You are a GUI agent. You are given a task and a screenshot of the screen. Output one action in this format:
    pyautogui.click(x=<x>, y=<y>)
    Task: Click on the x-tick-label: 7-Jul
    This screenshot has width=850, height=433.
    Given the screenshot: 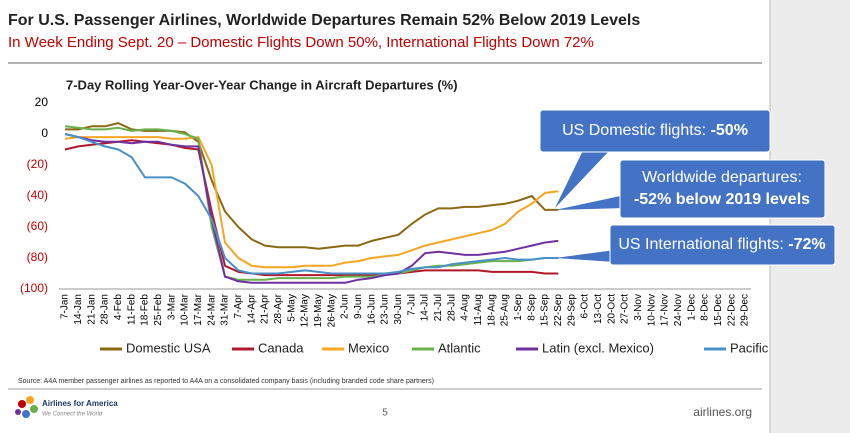 What is the action you would take?
    pyautogui.click(x=411, y=305)
    